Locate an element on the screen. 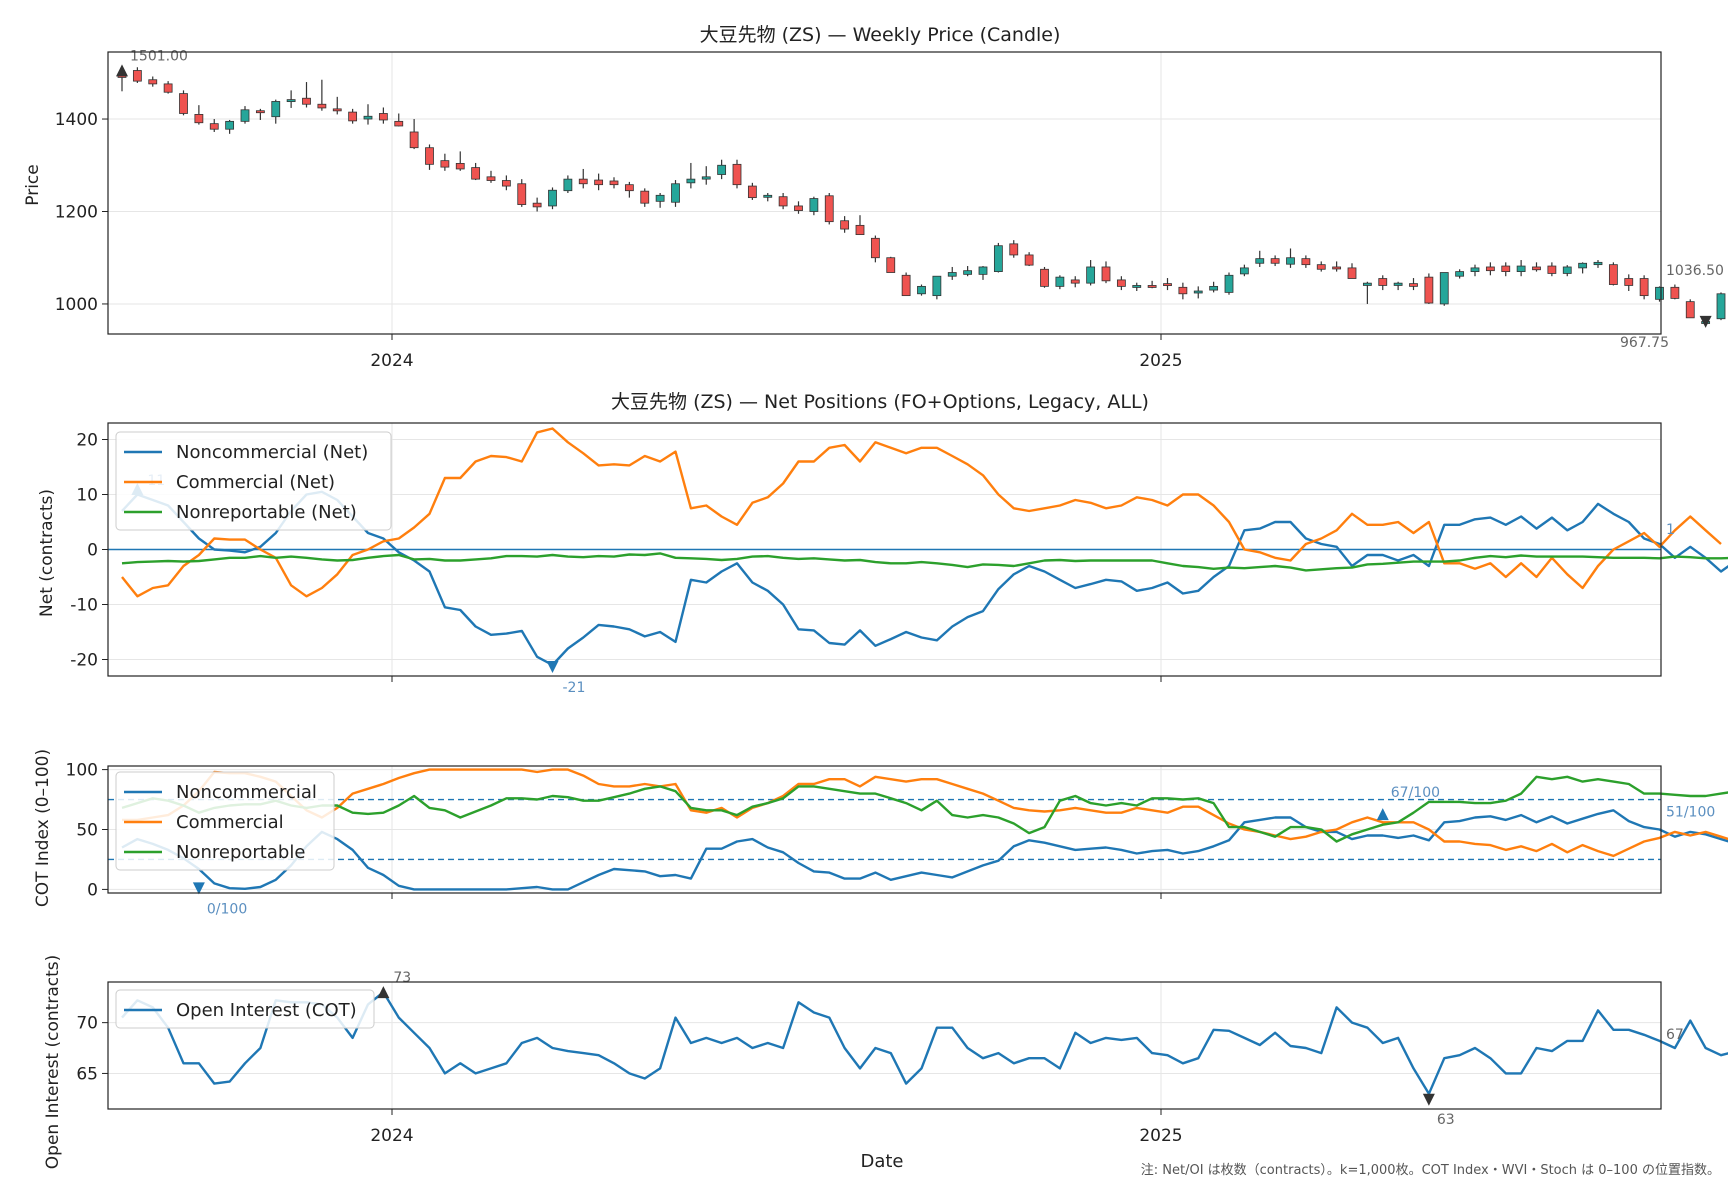  cot-max-label: 67/100 is located at coordinates (1415, 793).